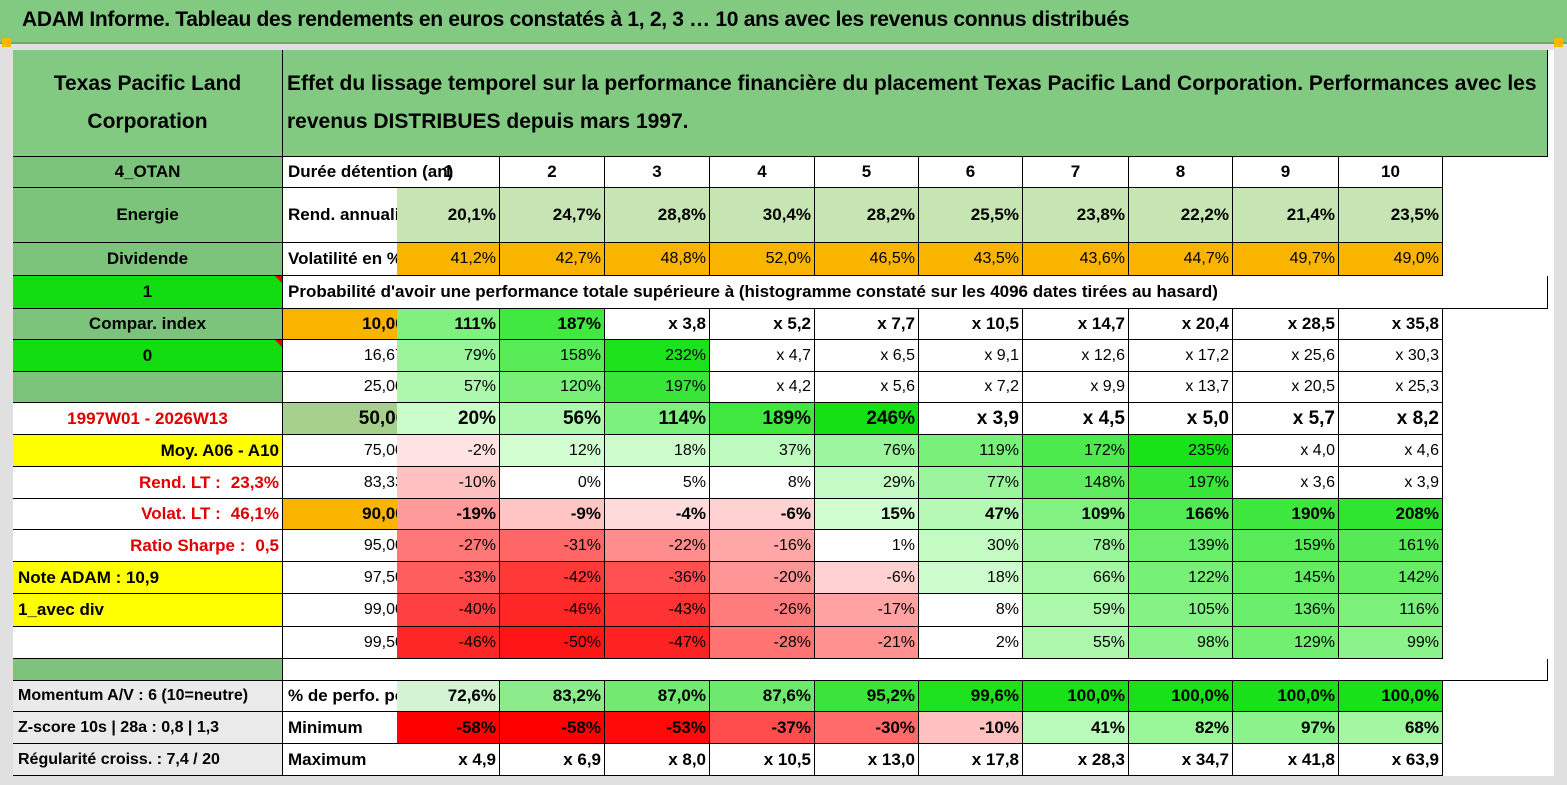 This screenshot has width=1567, height=785. What do you see at coordinates (552, 483) in the screenshot?
I see `performance-value: 0%` at bounding box center [552, 483].